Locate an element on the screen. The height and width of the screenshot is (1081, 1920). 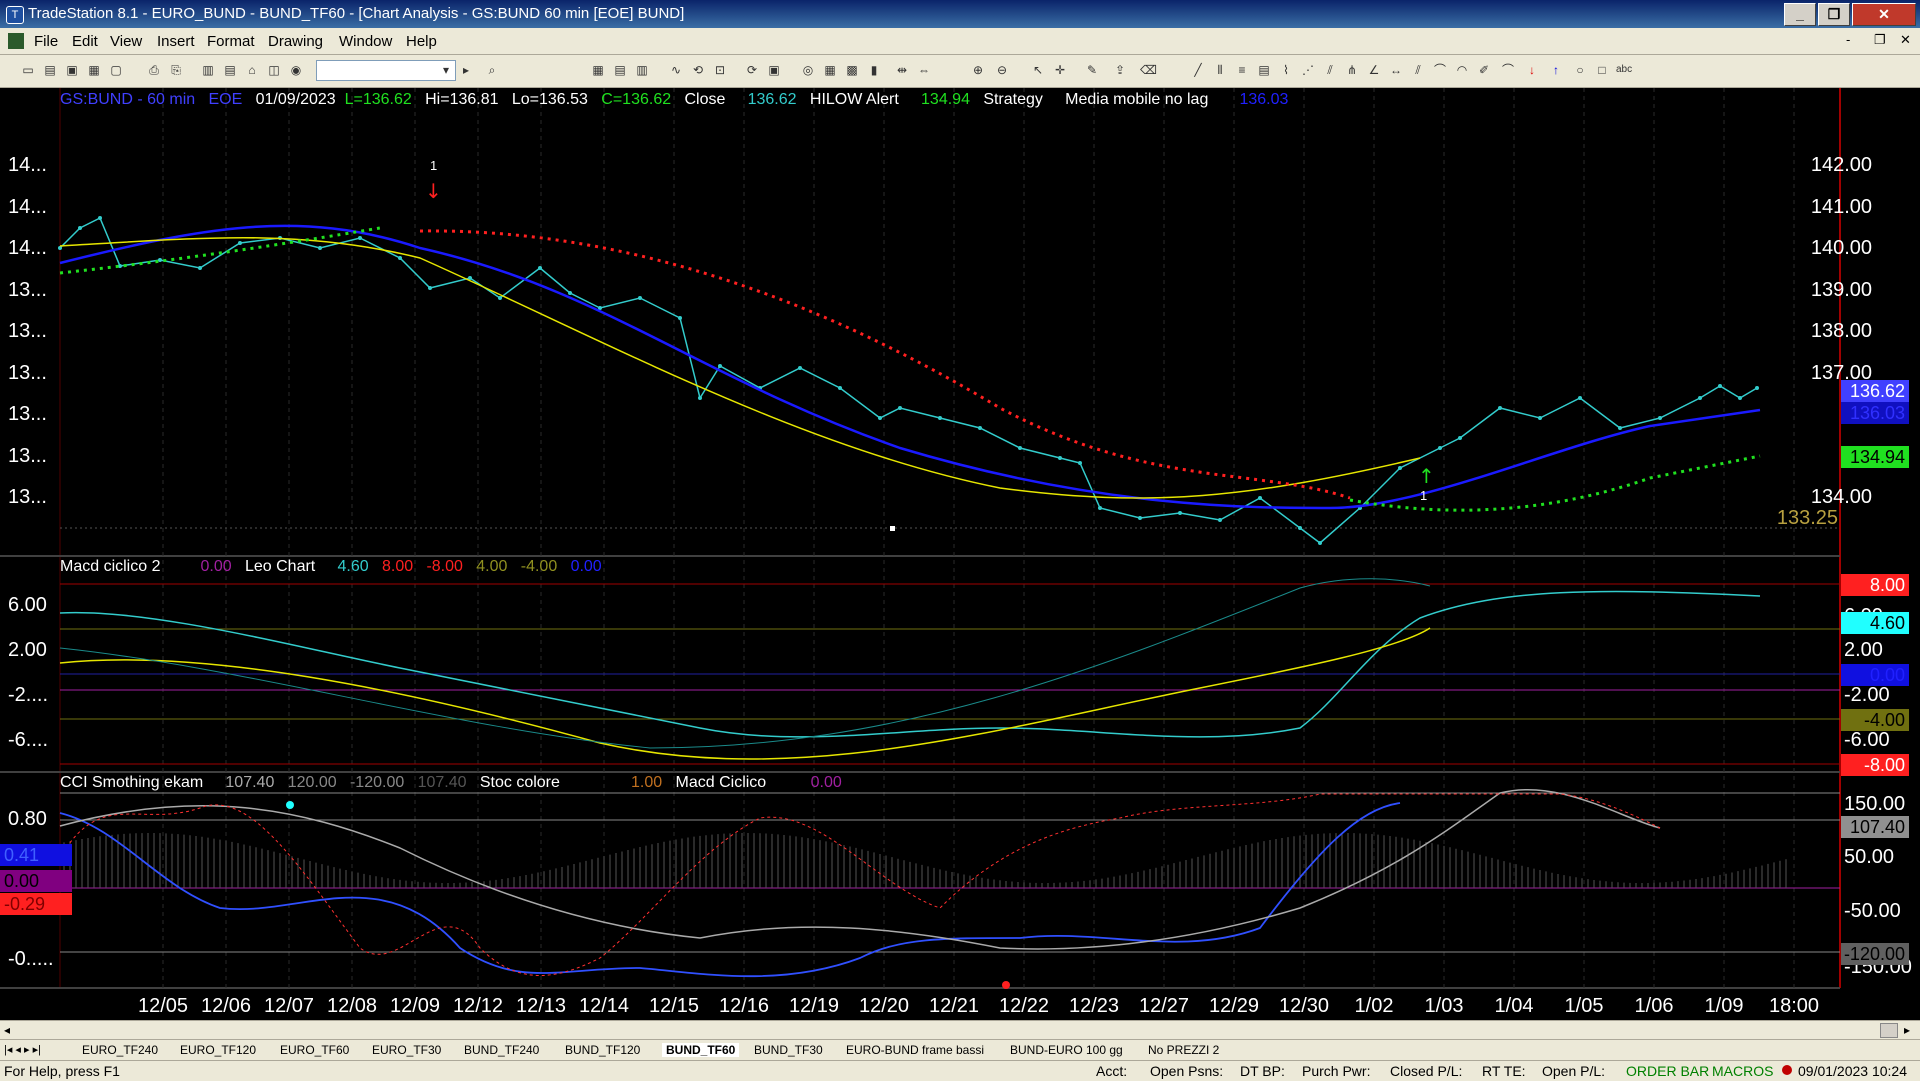
scroll-thumb is located at coordinates (1889, 1030).